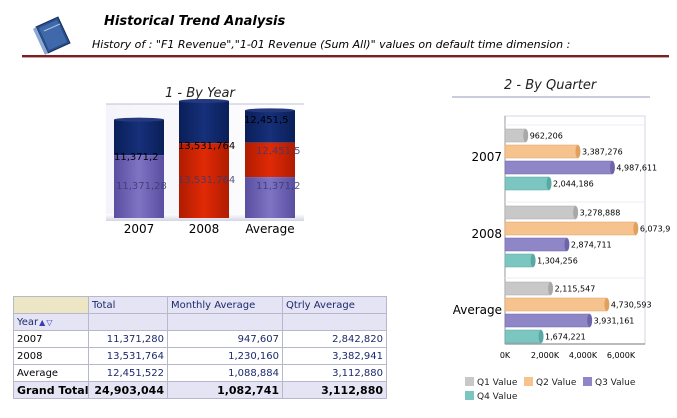 This screenshot has height=418, width=677. I want to click on by-quarter-data-label-average-q4: 1,674,221, so click(565, 337).